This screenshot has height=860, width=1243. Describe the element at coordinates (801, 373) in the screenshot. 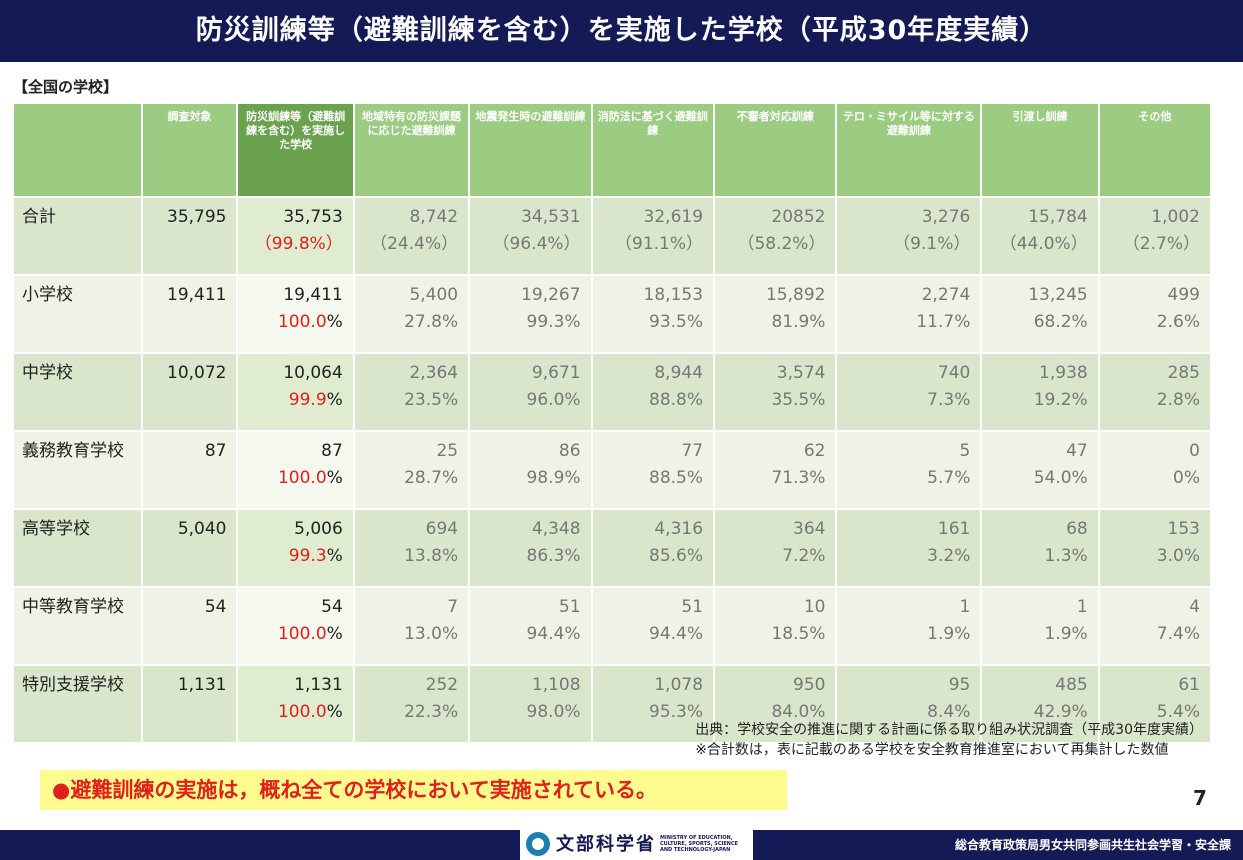

I see `cell-count: 3,574` at that location.